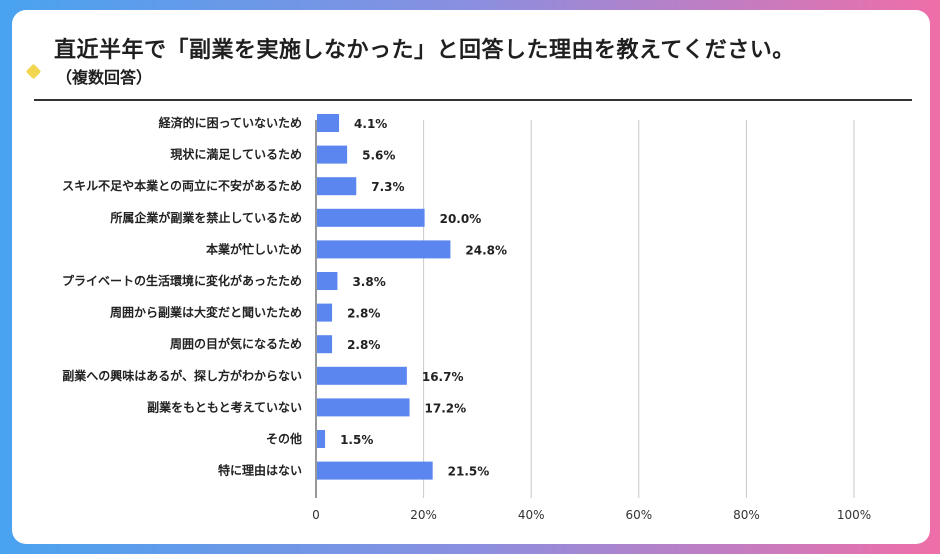  What do you see at coordinates (356, 440) in the screenshot?
I see `data-label: 1.5%` at bounding box center [356, 440].